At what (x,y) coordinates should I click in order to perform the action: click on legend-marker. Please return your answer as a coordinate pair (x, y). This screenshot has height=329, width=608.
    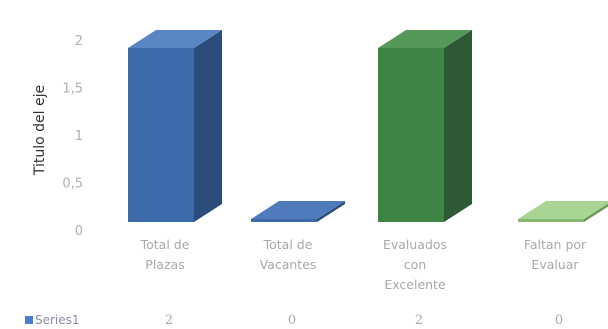
    Looking at the image, I should click on (29, 320).